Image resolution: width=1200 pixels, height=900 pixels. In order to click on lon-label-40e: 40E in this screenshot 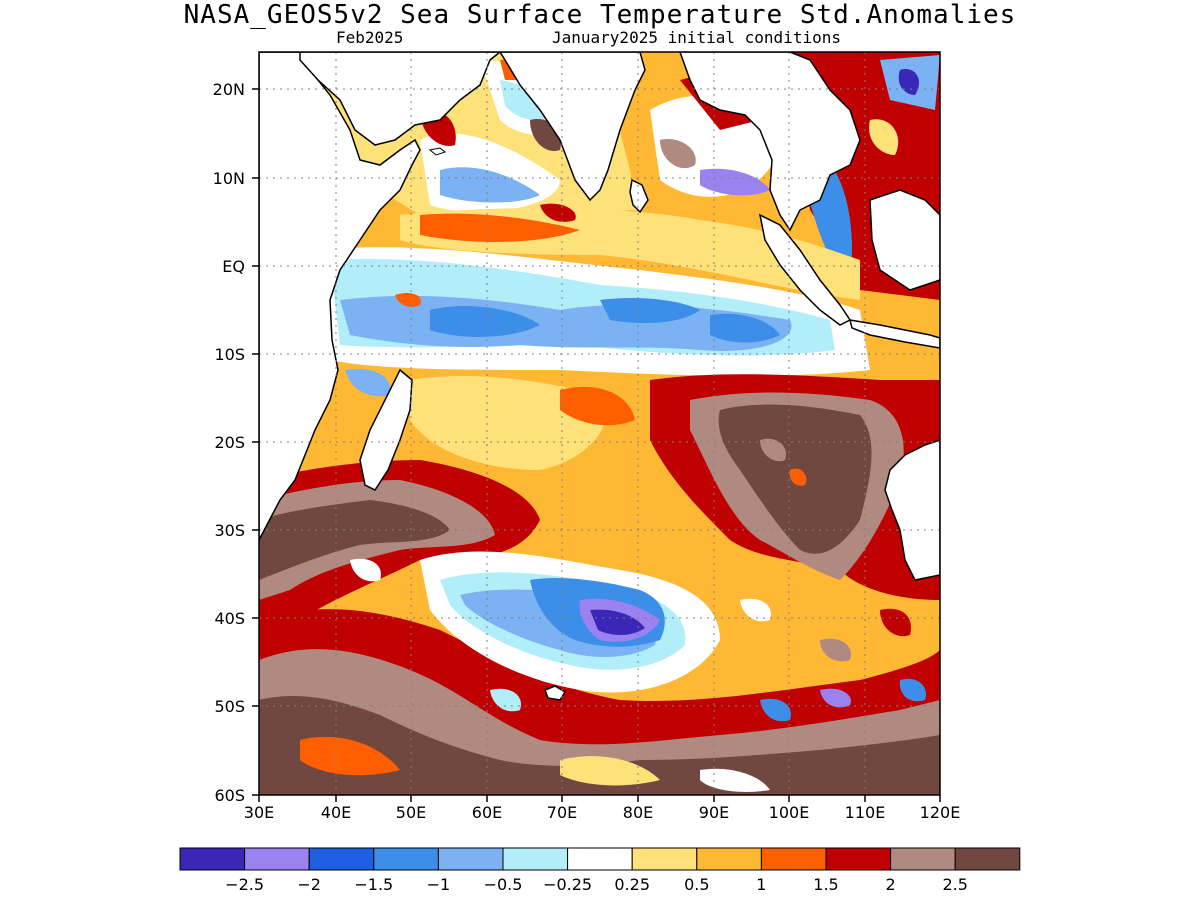, I will do `click(336, 812)`.